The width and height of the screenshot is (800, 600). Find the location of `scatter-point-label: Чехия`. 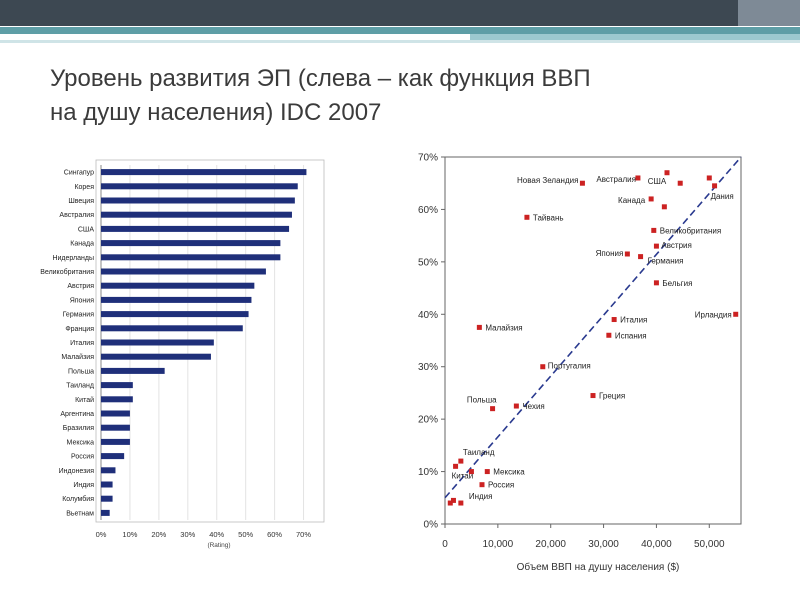

scatter-point-label: Чехия is located at coordinates (533, 406).